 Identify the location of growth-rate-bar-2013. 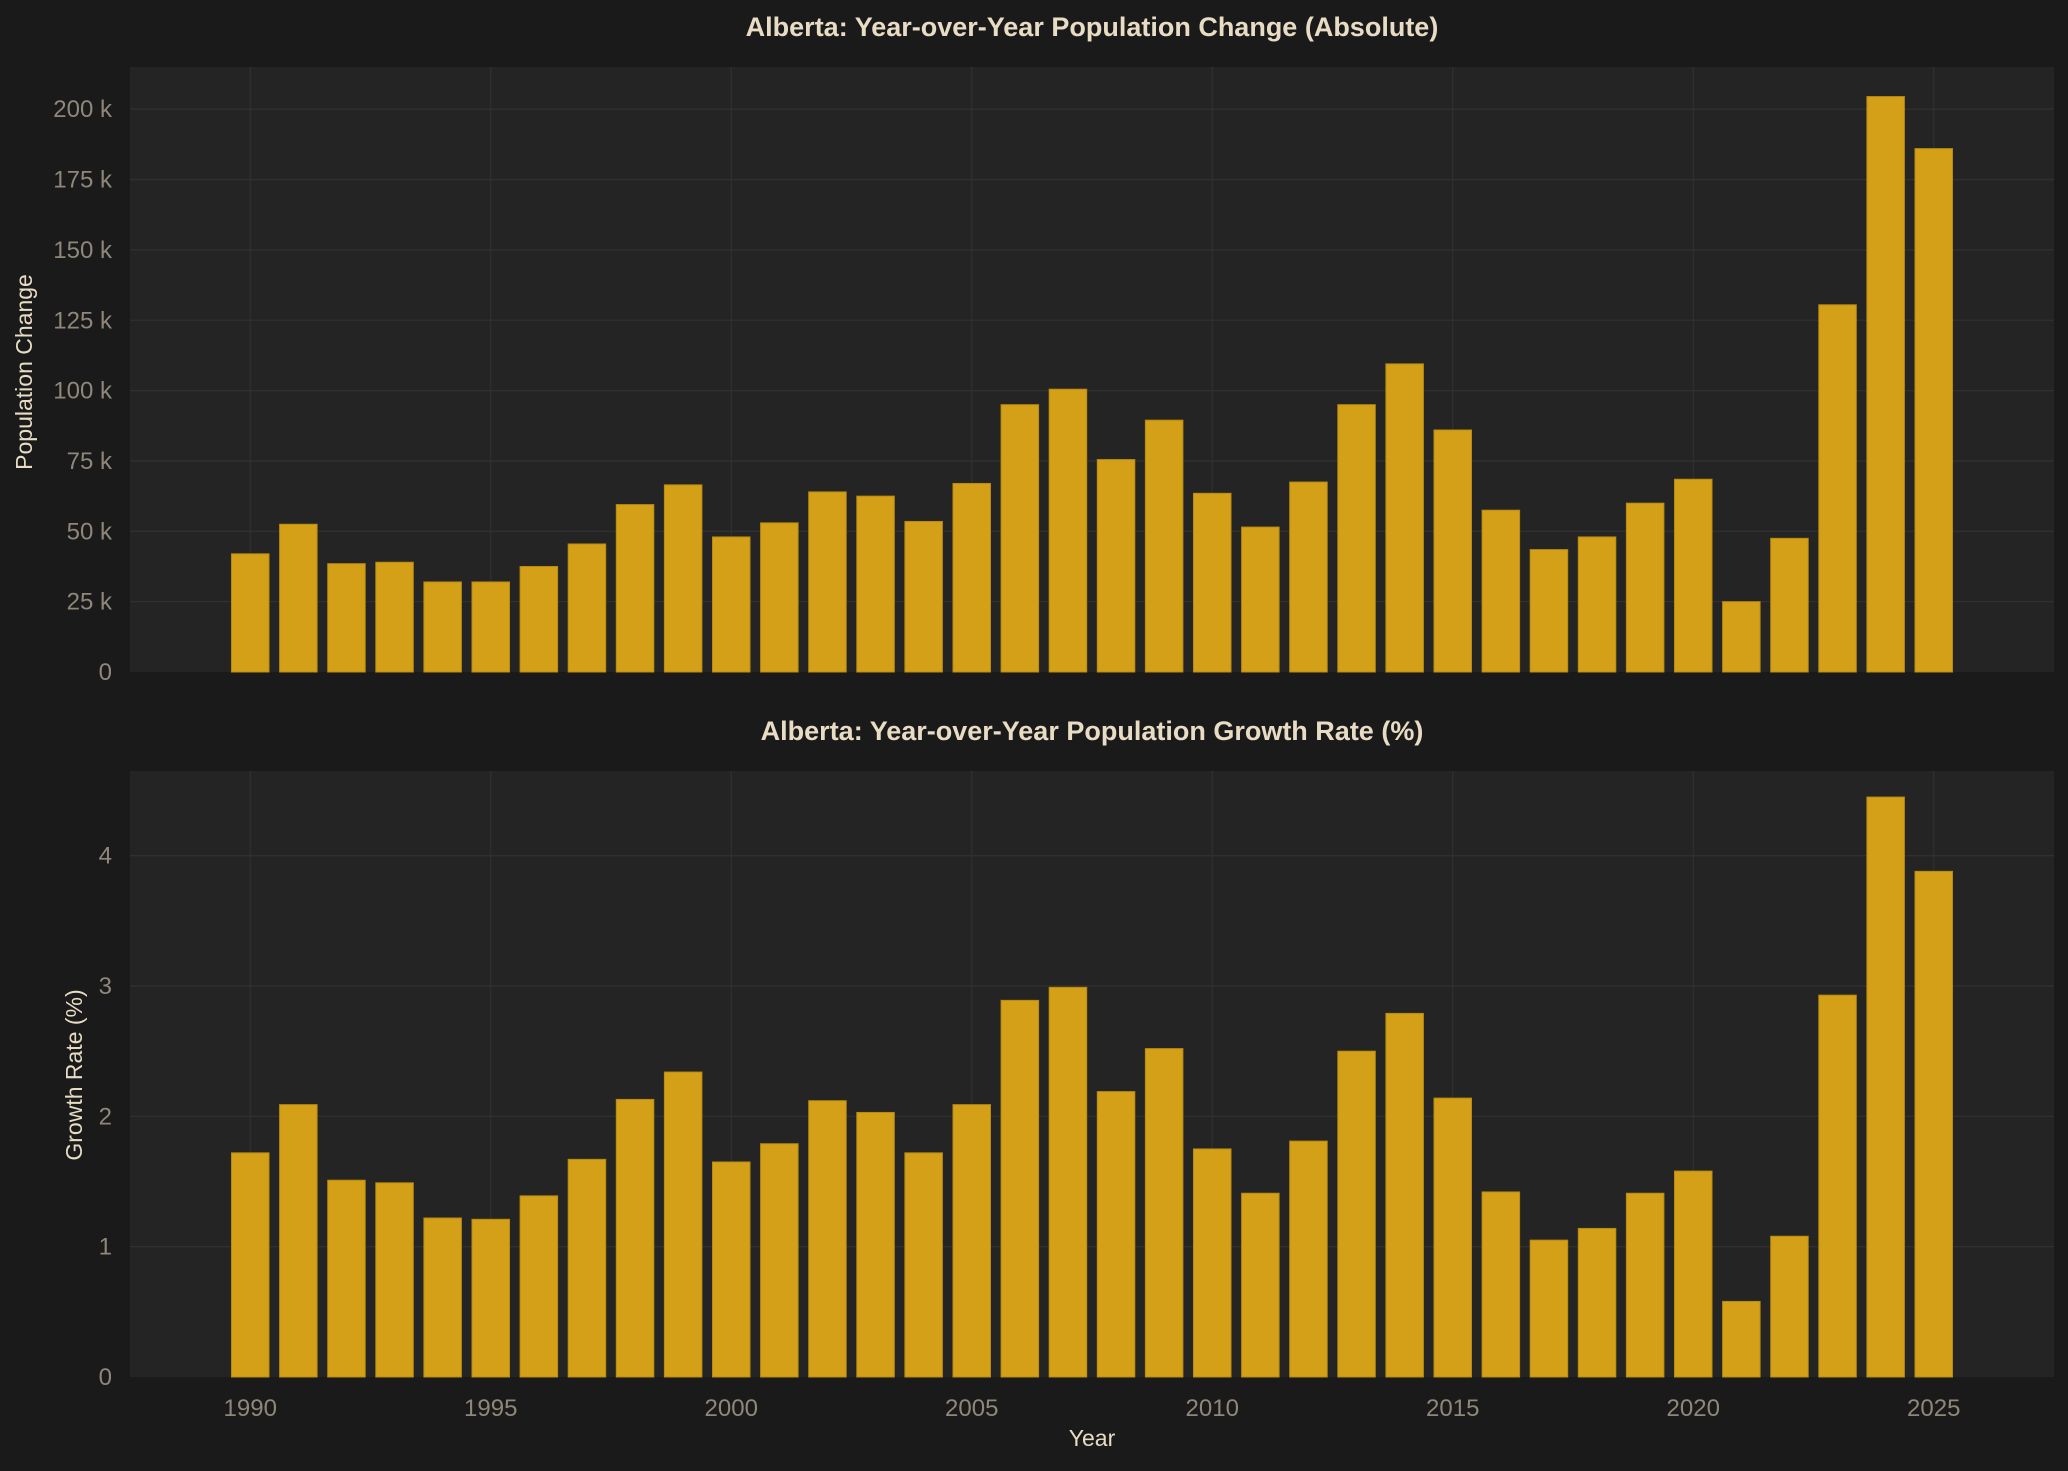
(1356, 1214).